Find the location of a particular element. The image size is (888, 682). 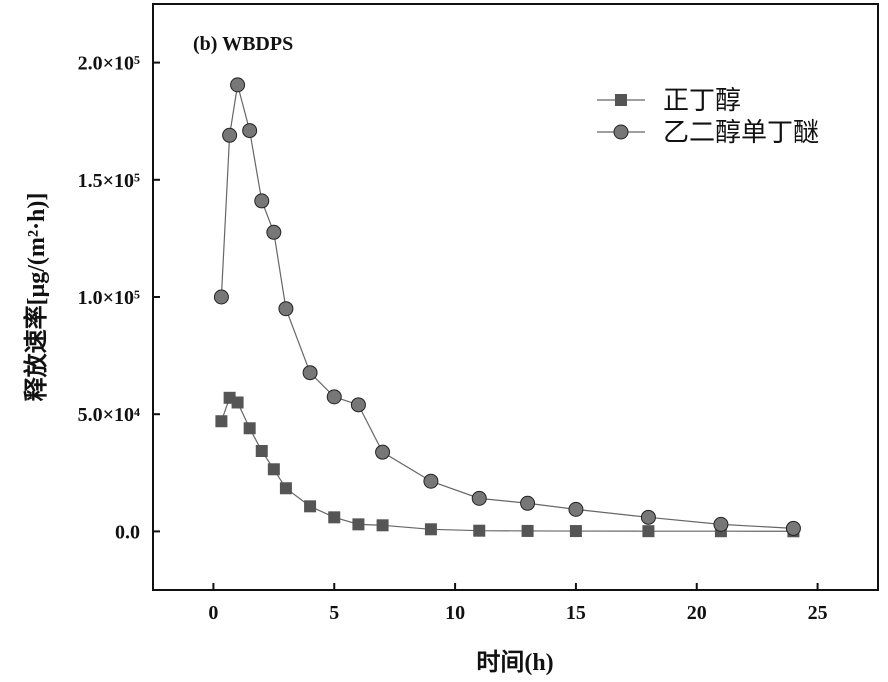

legend-label: 正丁醇 is located at coordinates (702, 100).